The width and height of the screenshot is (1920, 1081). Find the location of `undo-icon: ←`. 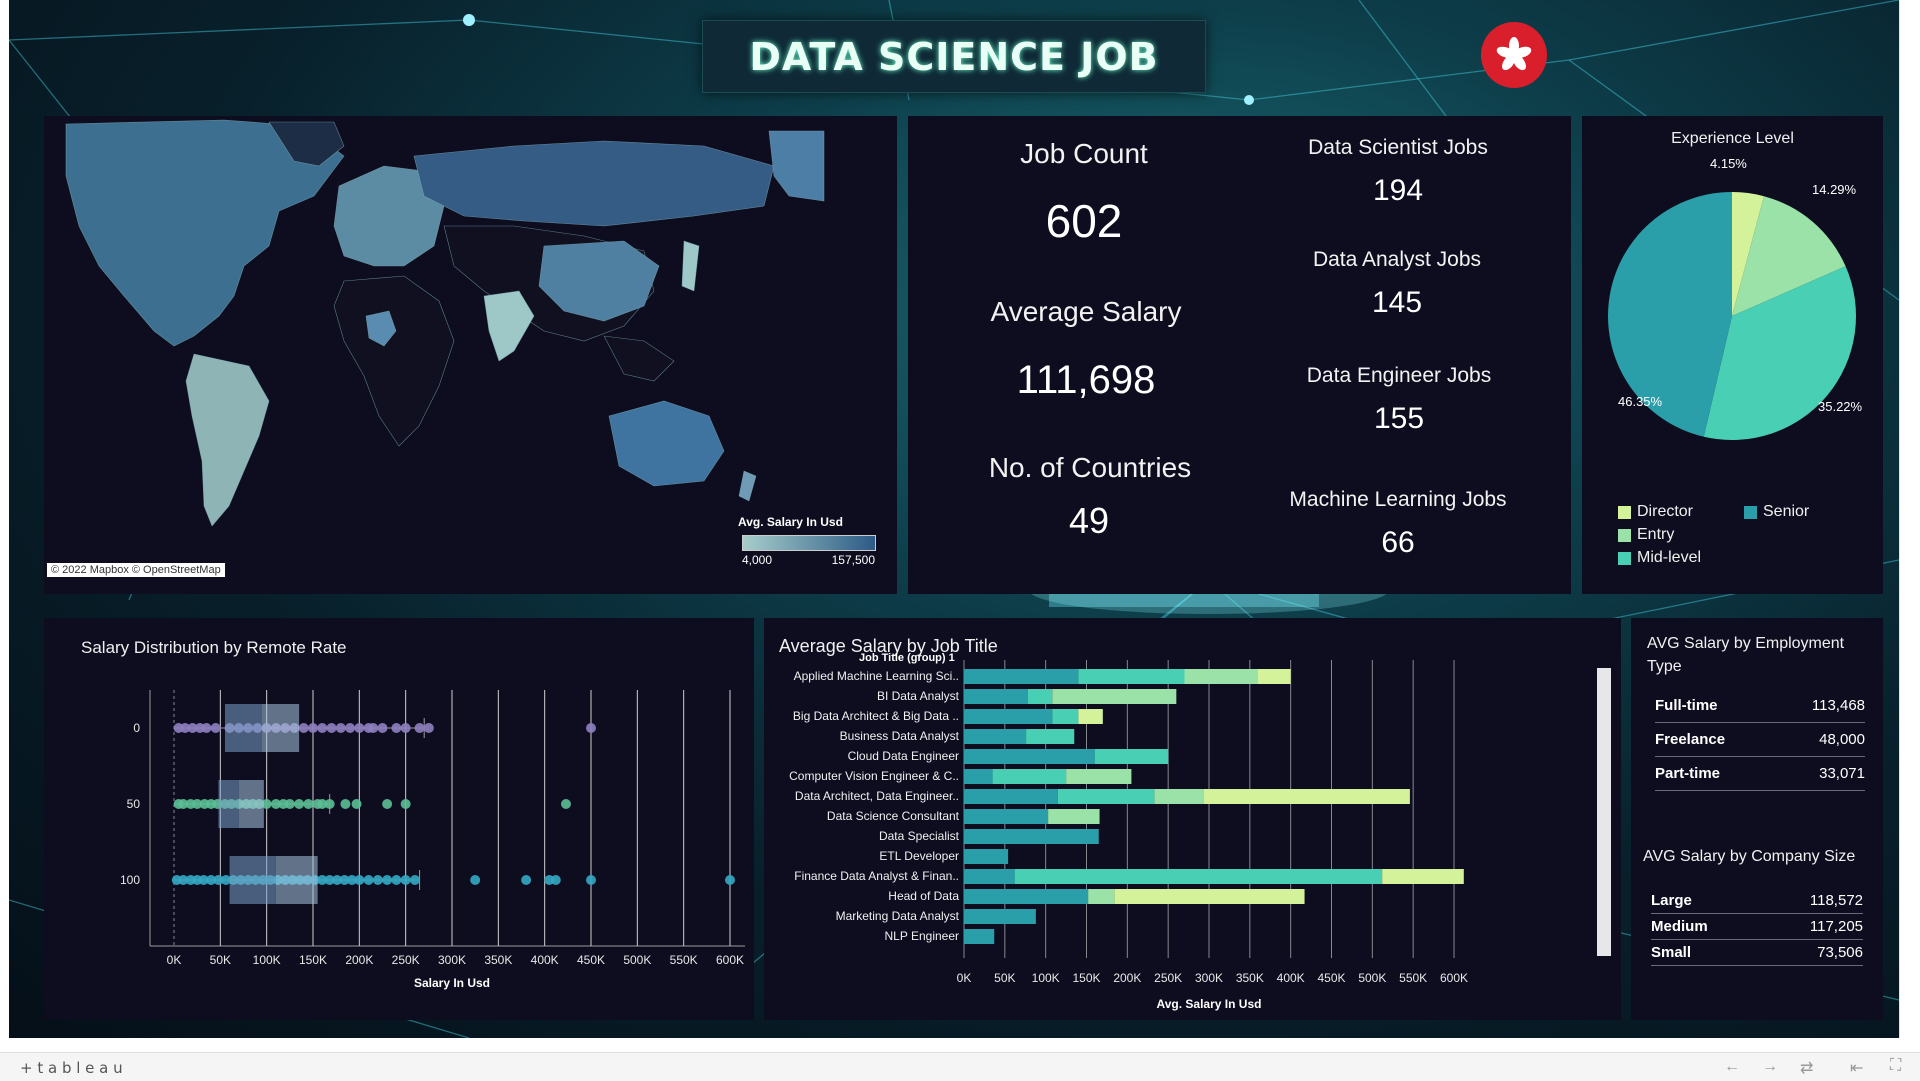

undo-icon: ← is located at coordinates (1732, 1066).